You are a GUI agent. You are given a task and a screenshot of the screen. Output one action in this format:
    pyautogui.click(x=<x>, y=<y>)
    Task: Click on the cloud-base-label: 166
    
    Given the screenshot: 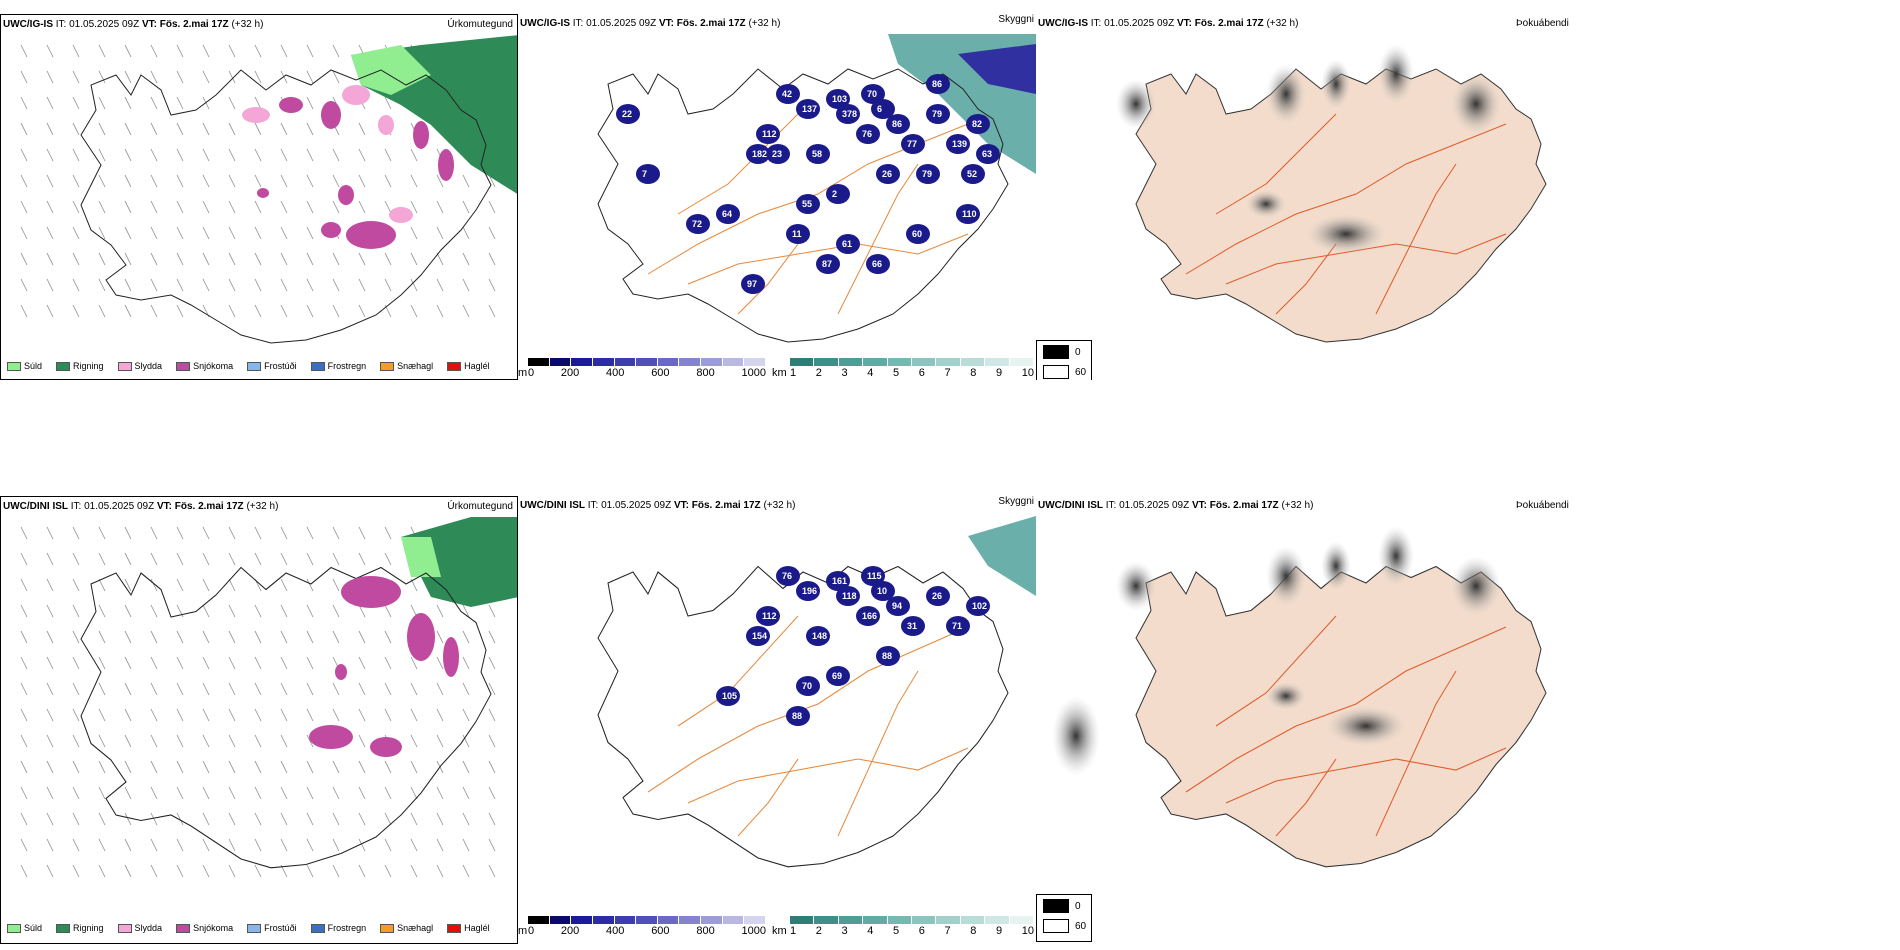 What is the action you would take?
    pyautogui.click(x=869, y=616)
    